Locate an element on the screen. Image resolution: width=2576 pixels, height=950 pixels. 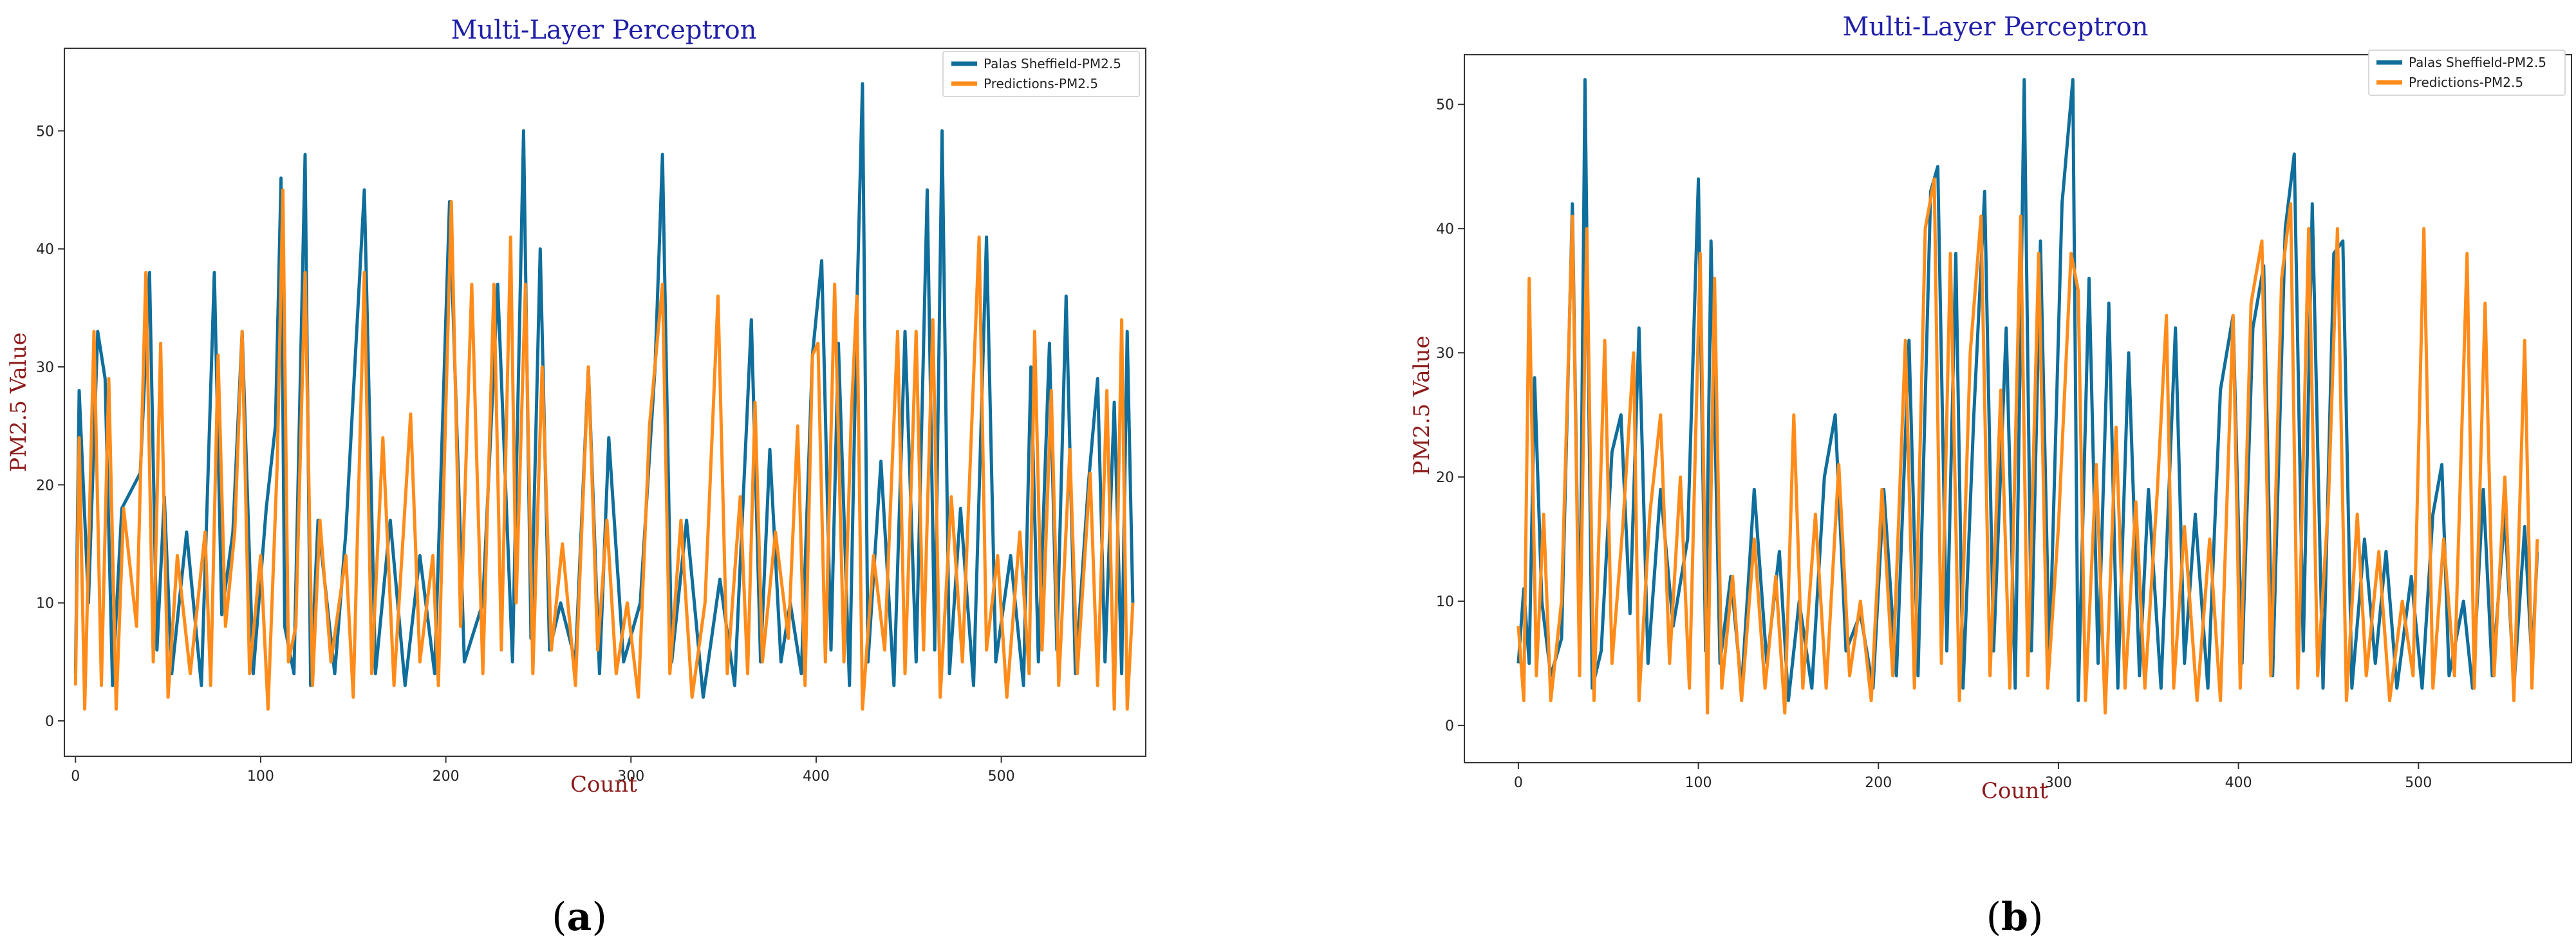
panel-a-y-tick-label: 30 is located at coordinates (45, 368).